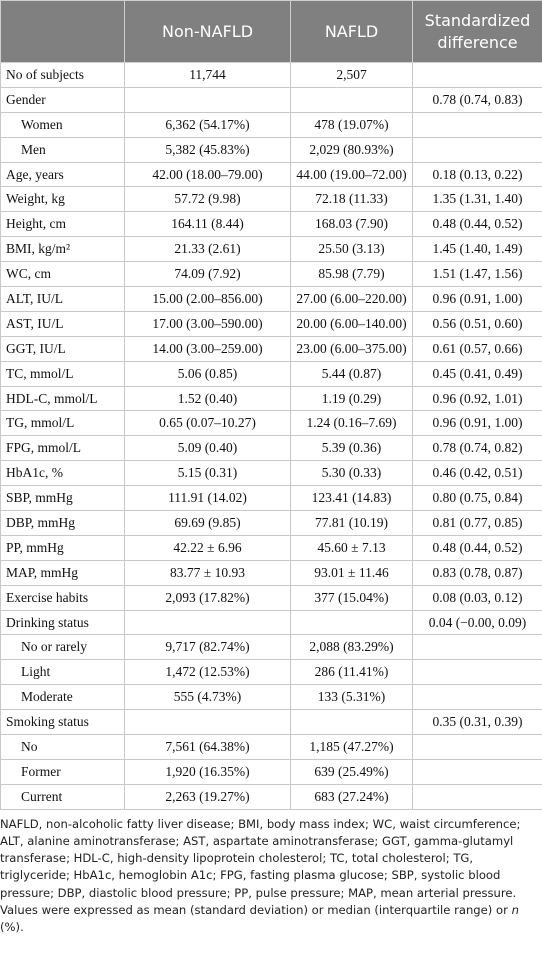 The height and width of the screenshot is (975, 542). I want to click on table-row: Women 6,362 (54.17%) 478 (19.07%), so click(271, 124).